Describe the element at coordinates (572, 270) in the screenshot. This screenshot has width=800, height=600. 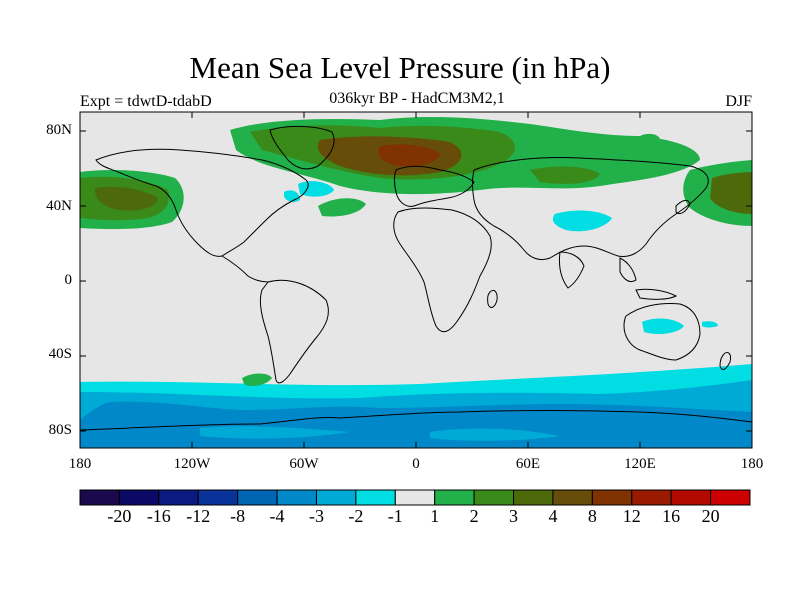
I see `coast-india` at that location.